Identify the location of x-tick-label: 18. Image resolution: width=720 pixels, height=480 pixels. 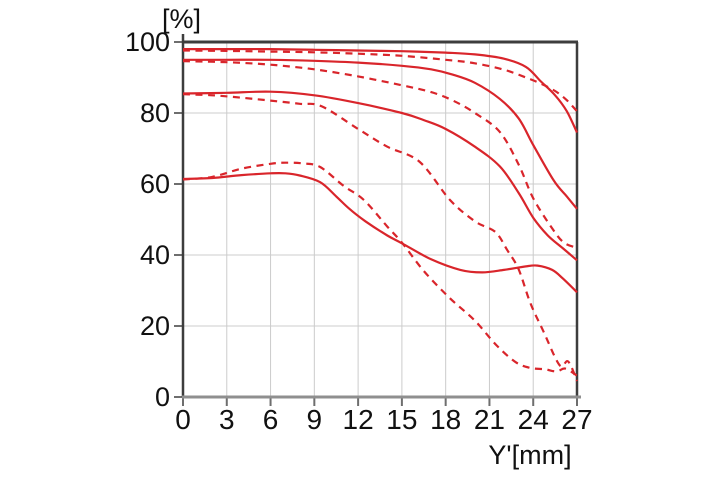
(446, 419).